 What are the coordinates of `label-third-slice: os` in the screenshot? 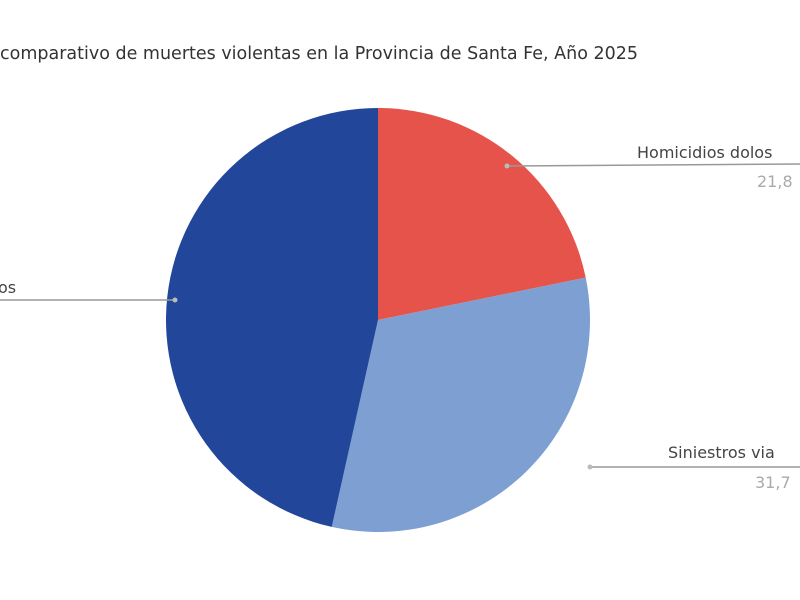 It's located at (8, 287).